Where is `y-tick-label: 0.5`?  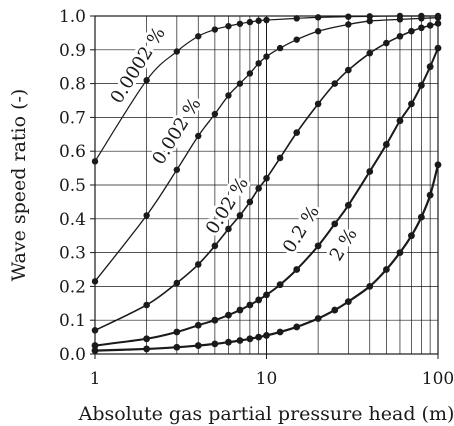
y-tick-label: 0.5 is located at coordinates (72, 186).